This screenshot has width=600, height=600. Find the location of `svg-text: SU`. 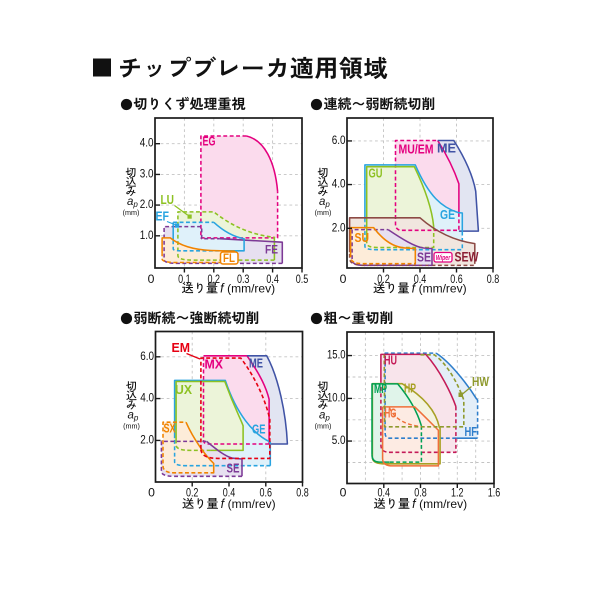

svg-text: SU is located at coordinates (362, 238).